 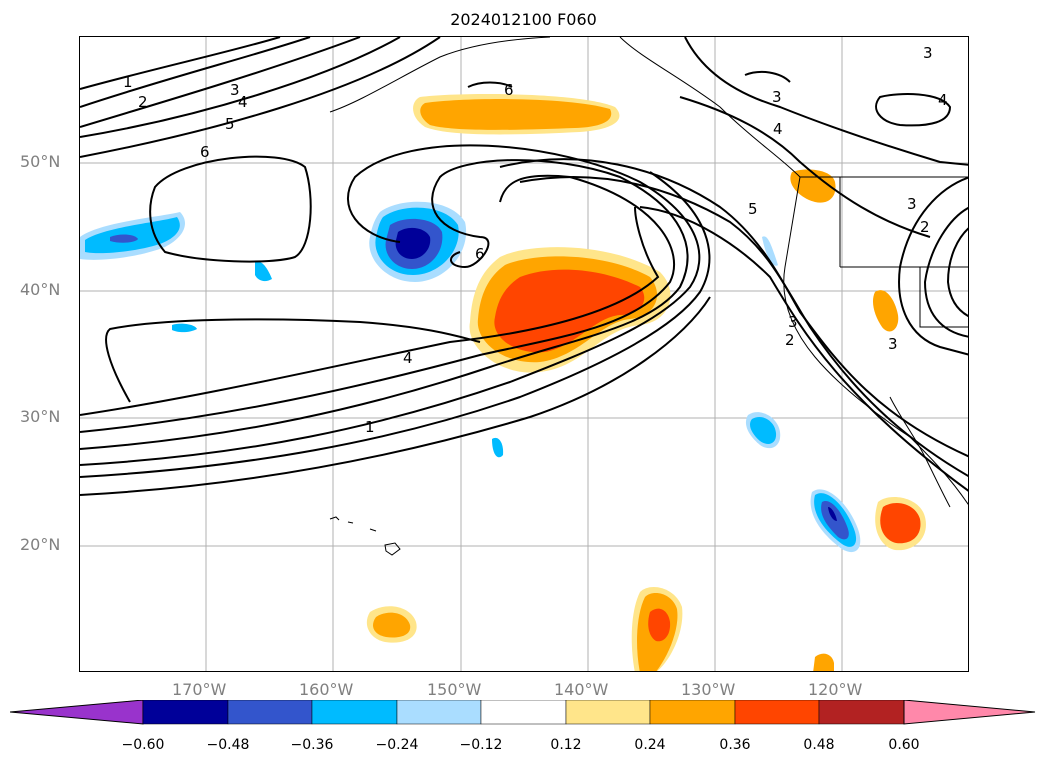 What do you see at coordinates (40, 289) in the screenshot?
I see `lat-label-40n: 40°N` at bounding box center [40, 289].